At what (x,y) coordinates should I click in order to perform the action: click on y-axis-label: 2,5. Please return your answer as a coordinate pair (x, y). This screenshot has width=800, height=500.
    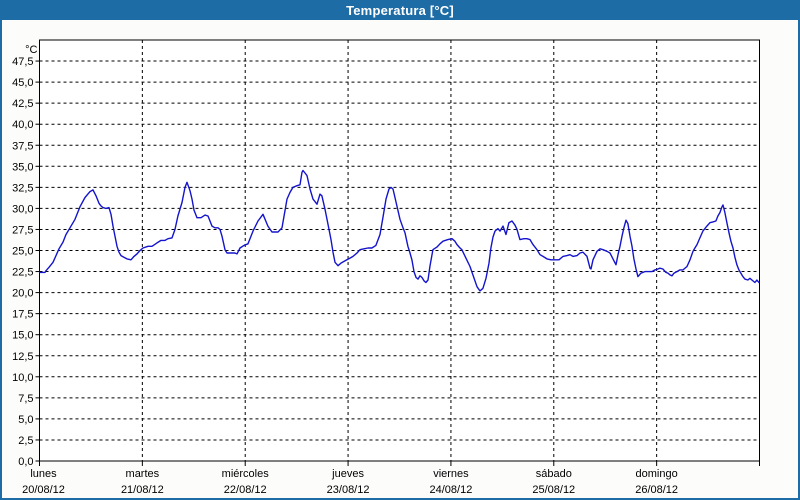
    Looking at the image, I should click on (25, 441).